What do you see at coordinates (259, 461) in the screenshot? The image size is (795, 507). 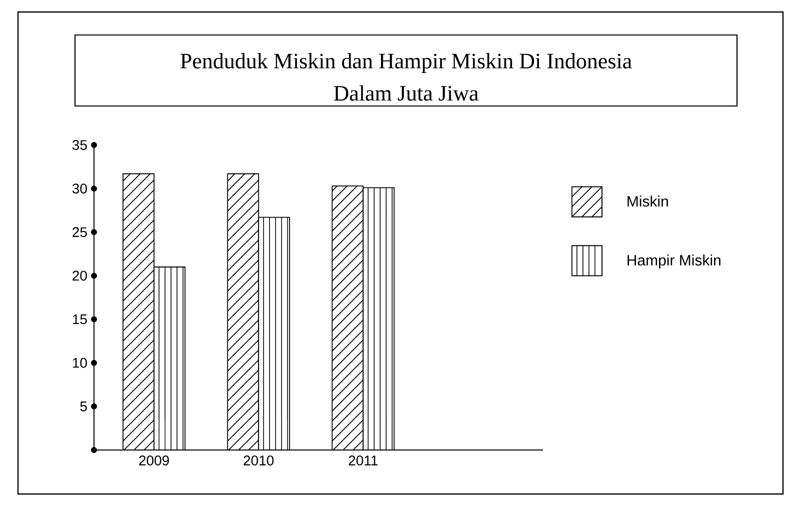 I see `x-tick-label: 2010` at bounding box center [259, 461].